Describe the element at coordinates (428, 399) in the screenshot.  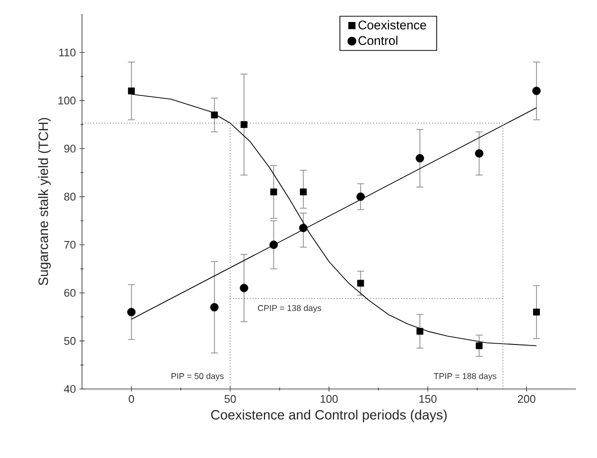
I see `x-tick-label: 150` at that location.